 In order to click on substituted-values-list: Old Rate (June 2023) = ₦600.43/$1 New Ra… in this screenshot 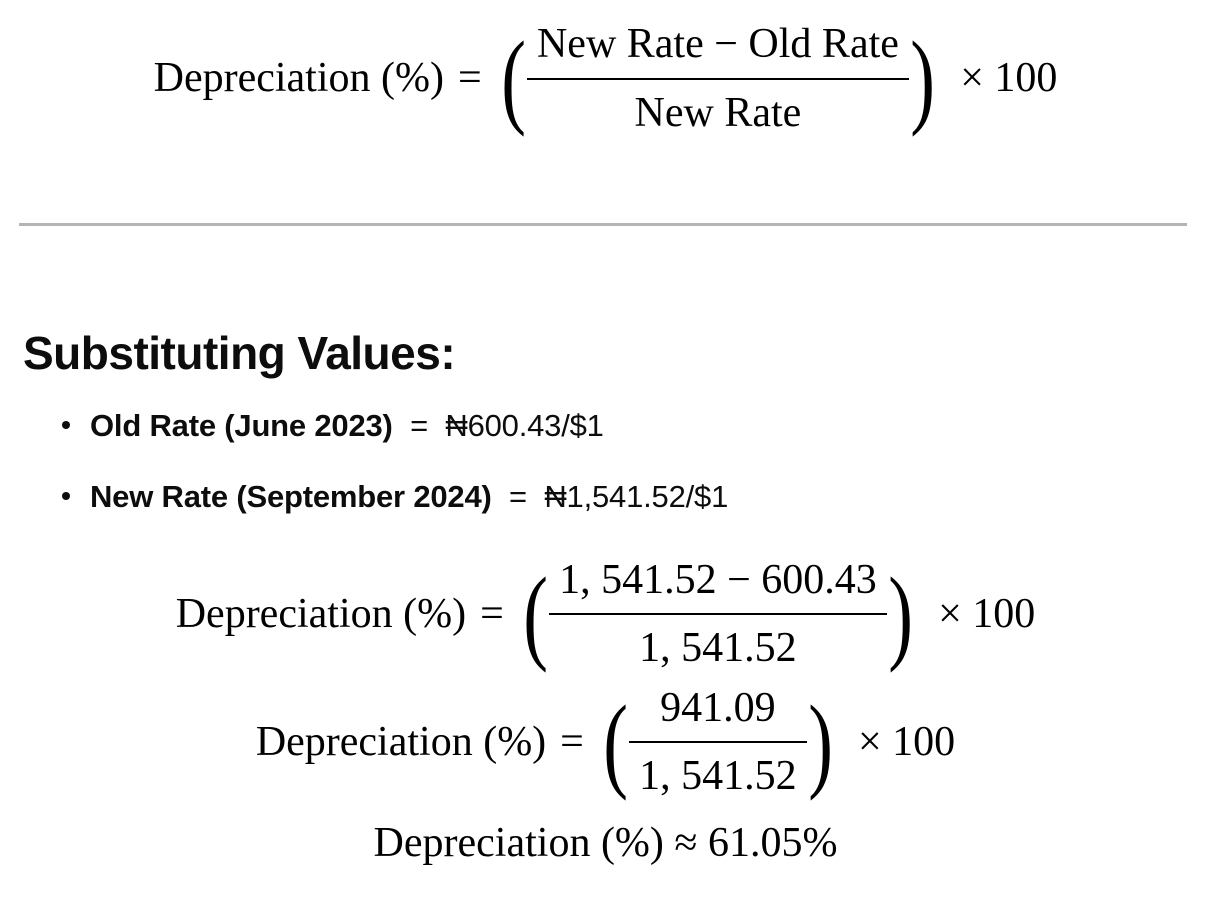, I will do `click(605, 461)`.